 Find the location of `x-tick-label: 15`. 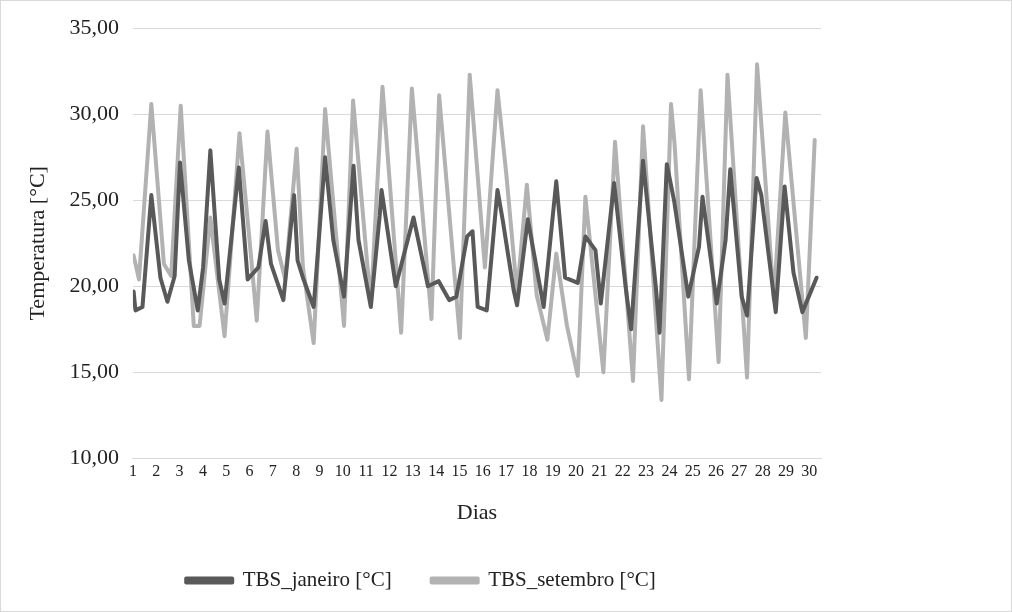

x-tick-label: 15 is located at coordinates (459, 471).